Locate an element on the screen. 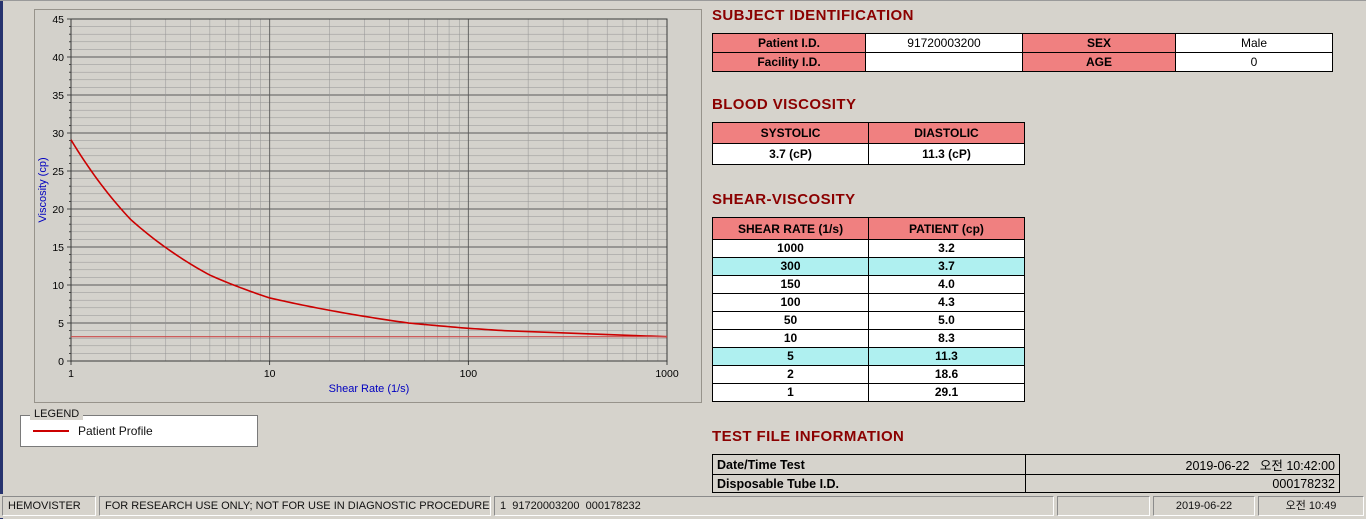  subject-identification-title: SUBJECT IDENTIFICATION is located at coordinates (813, 15).